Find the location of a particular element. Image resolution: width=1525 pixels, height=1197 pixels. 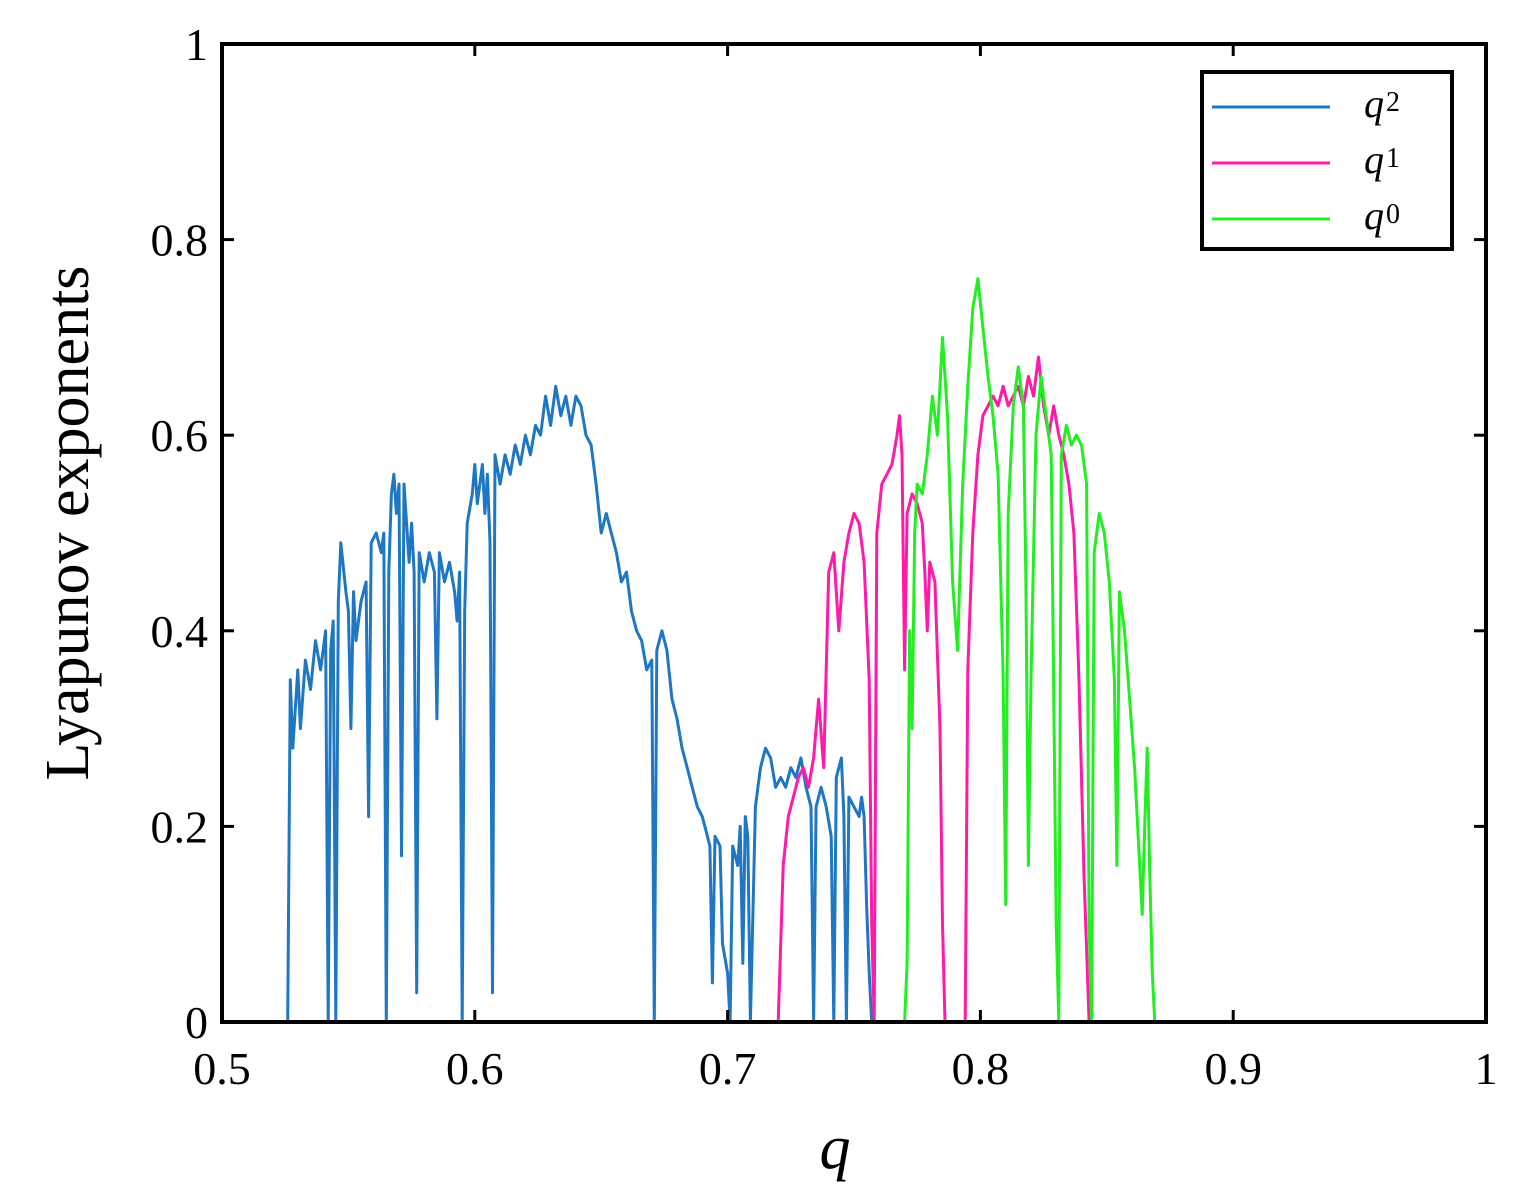

legend: q2 q1 q0 is located at coordinates (1327, 160).